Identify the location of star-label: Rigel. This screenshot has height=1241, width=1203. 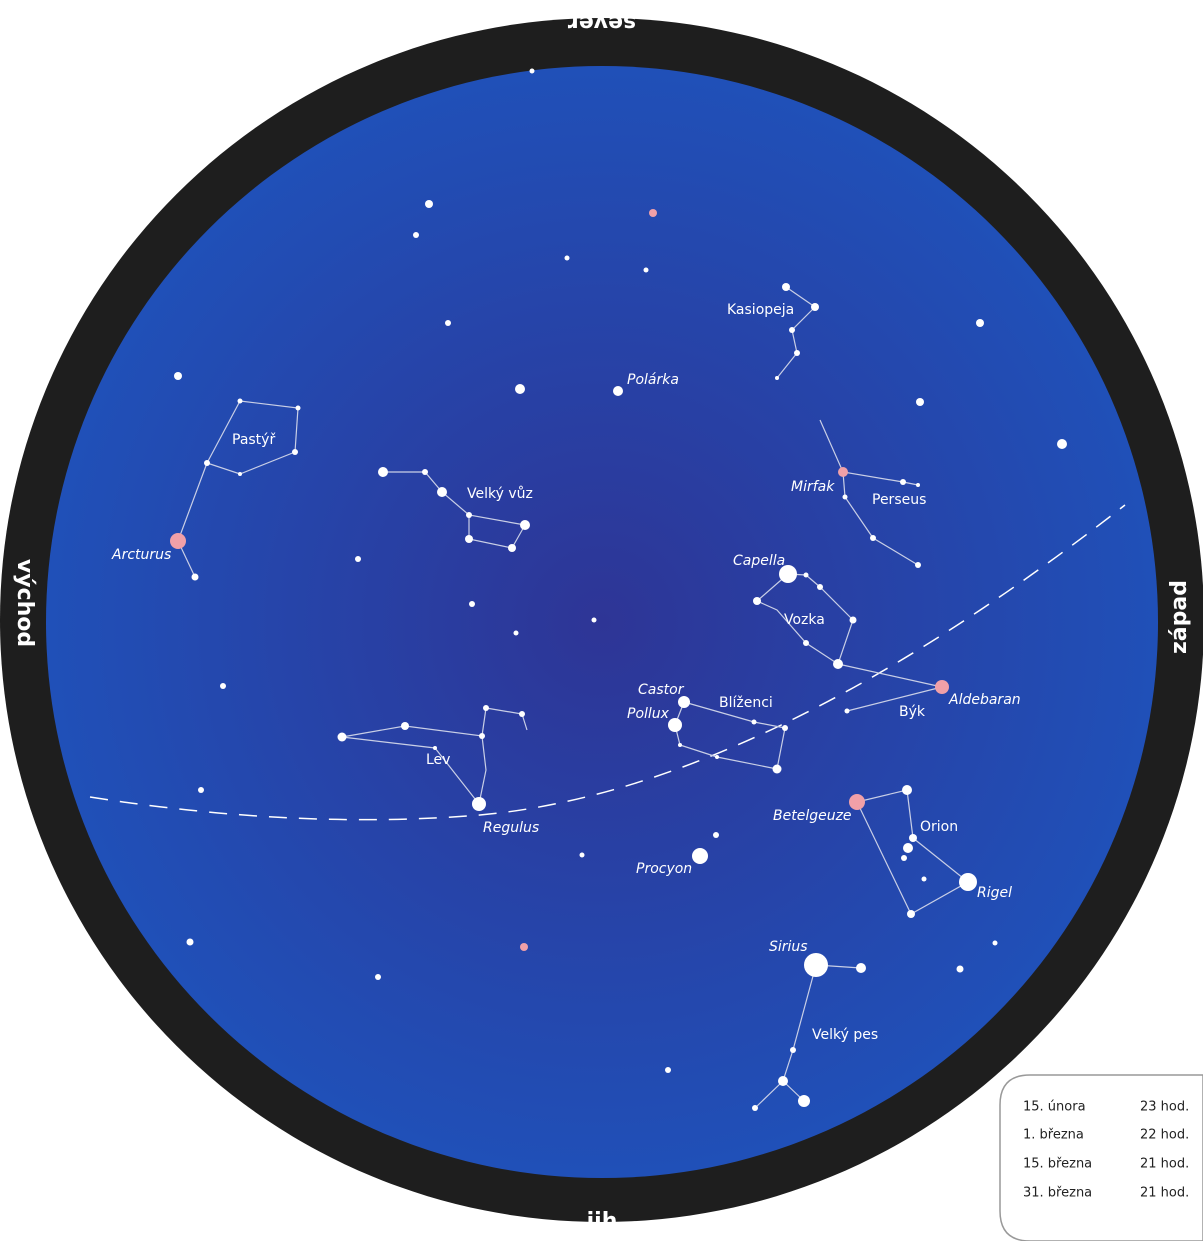
(994, 893).